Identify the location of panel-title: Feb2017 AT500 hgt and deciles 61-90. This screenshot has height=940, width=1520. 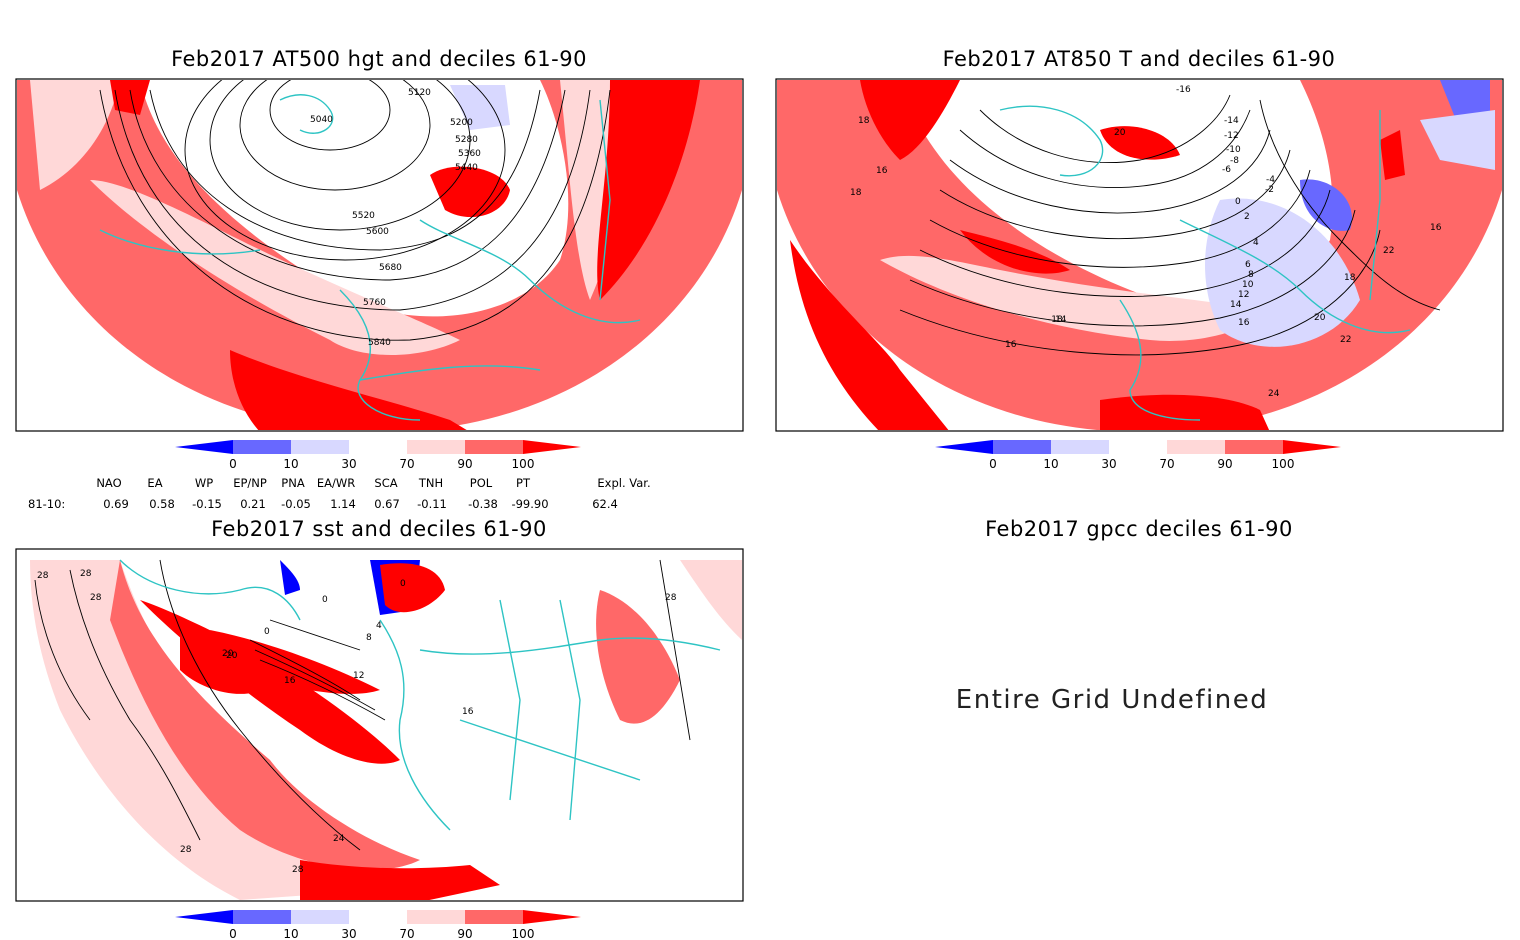
(379, 59).